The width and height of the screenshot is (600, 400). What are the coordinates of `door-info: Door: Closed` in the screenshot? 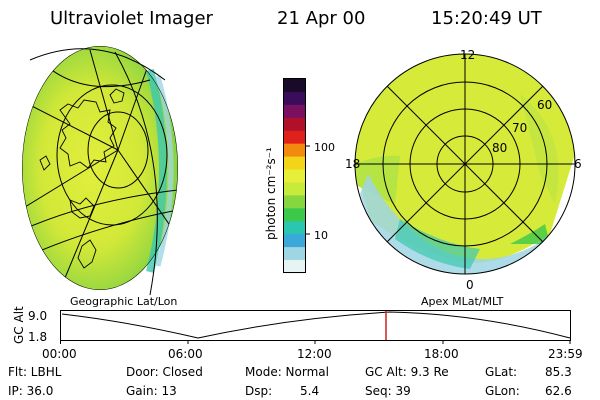 It's located at (164, 372).